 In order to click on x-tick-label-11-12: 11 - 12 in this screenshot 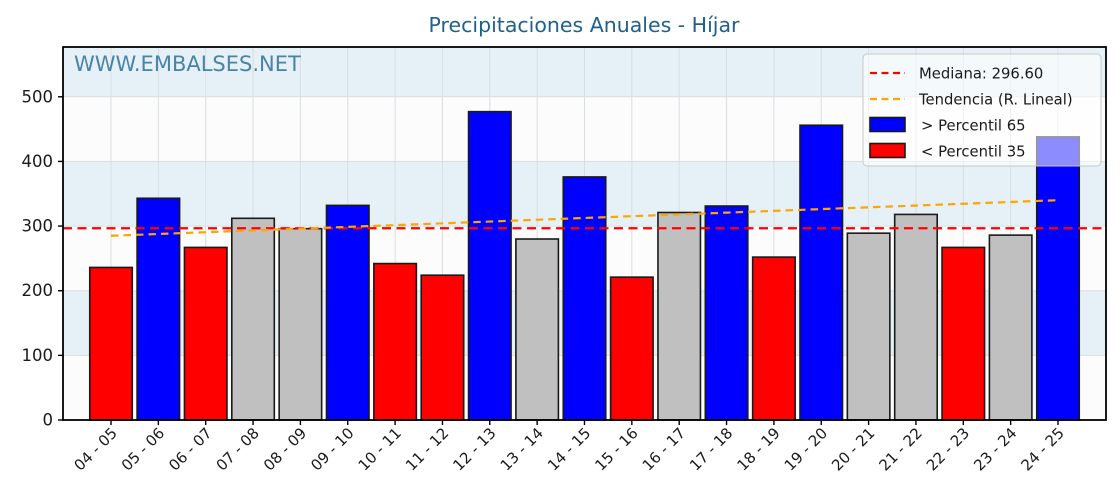, I will do `click(427, 449)`.